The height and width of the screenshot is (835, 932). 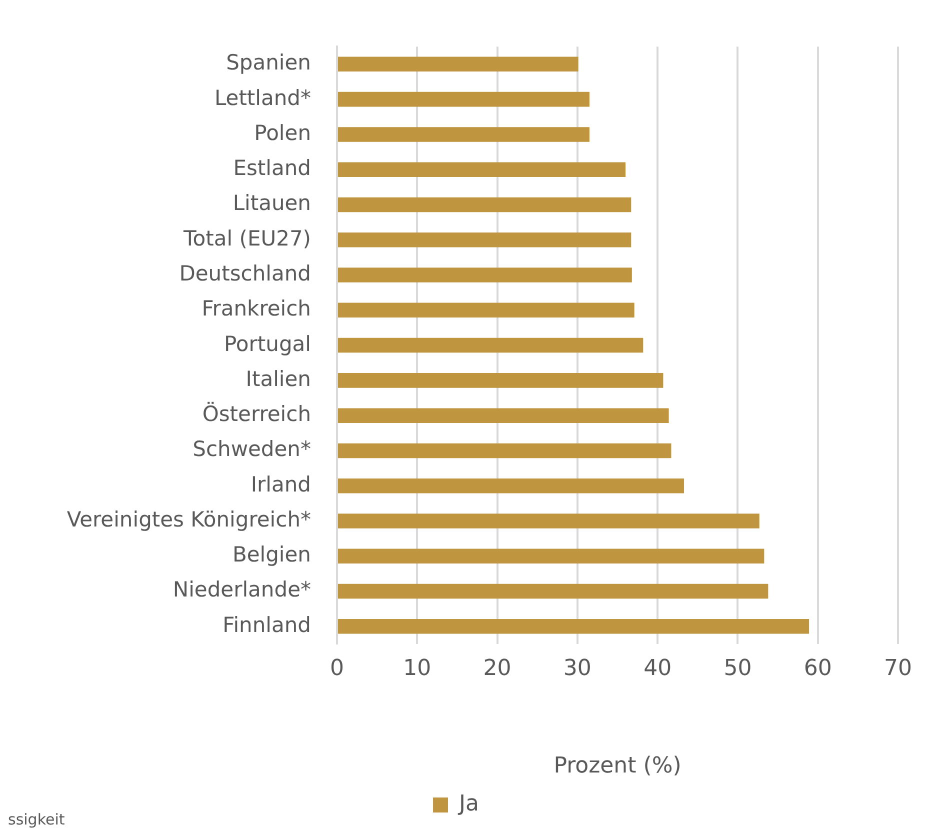 What do you see at coordinates (266, 624) in the screenshot?
I see `y-tick-label: Finnland` at bounding box center [266, 624].